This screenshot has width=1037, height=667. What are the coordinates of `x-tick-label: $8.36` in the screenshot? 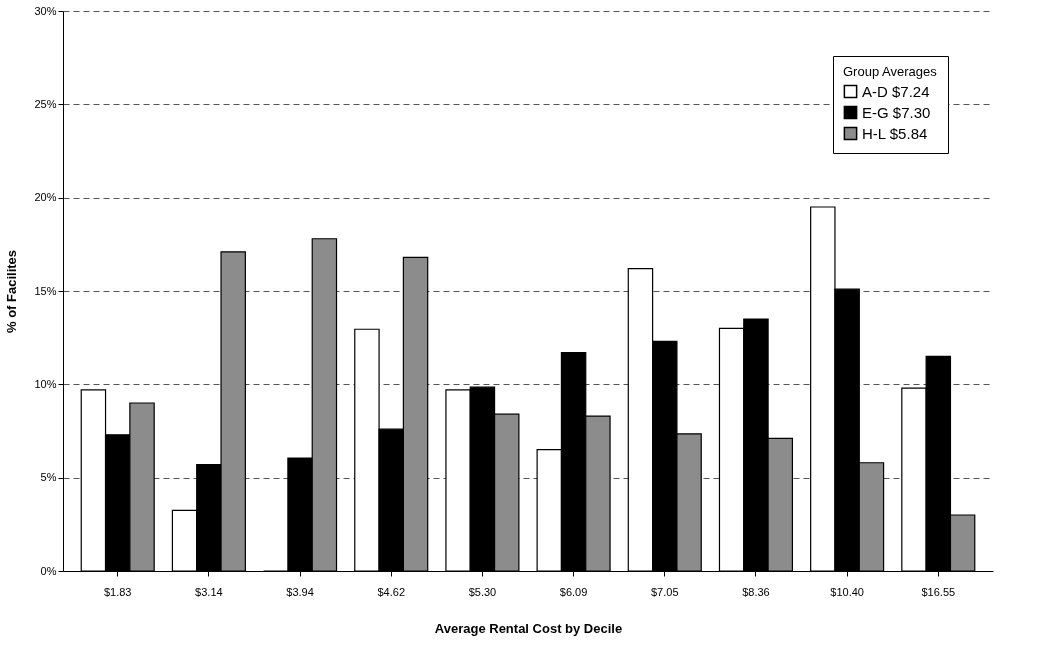 It's located at (756, 591).